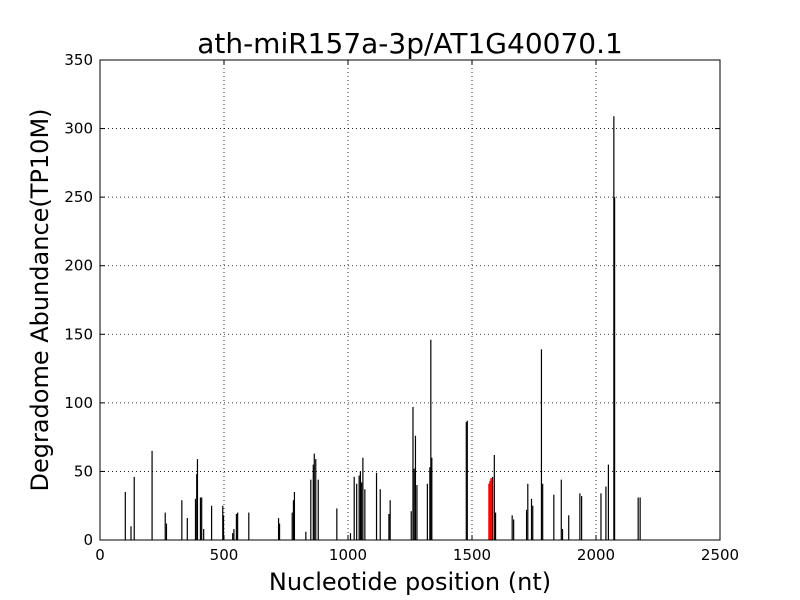 This screenshot has height=600, width=800. What do you see at coordinates (78, 129) in the screenshot?
I see `y-tick-label: 300` at bounding box center [78, 129].